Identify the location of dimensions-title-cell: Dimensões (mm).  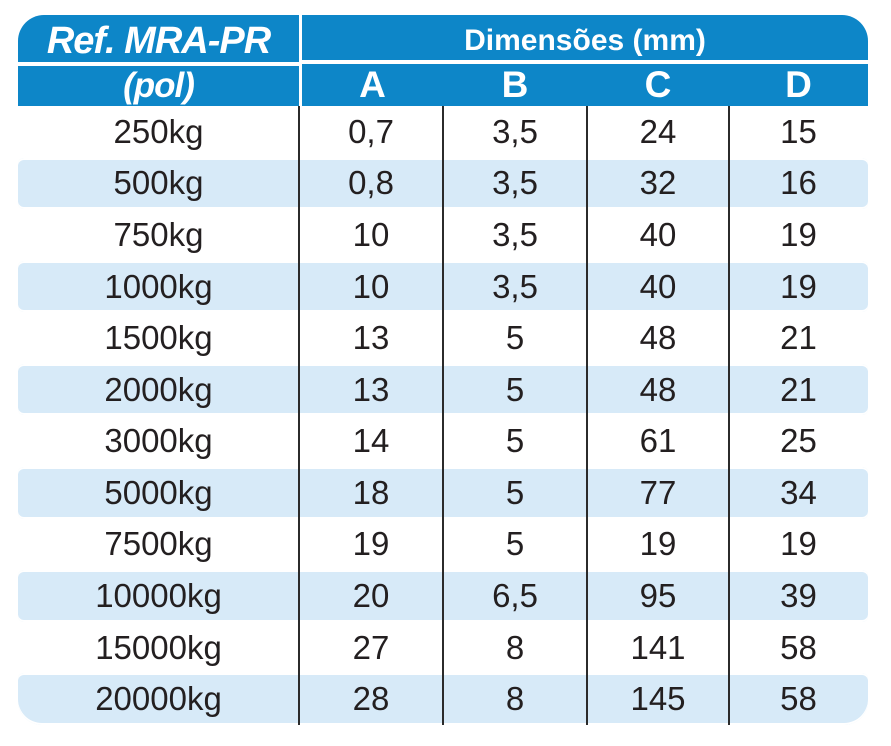
(585, 39).